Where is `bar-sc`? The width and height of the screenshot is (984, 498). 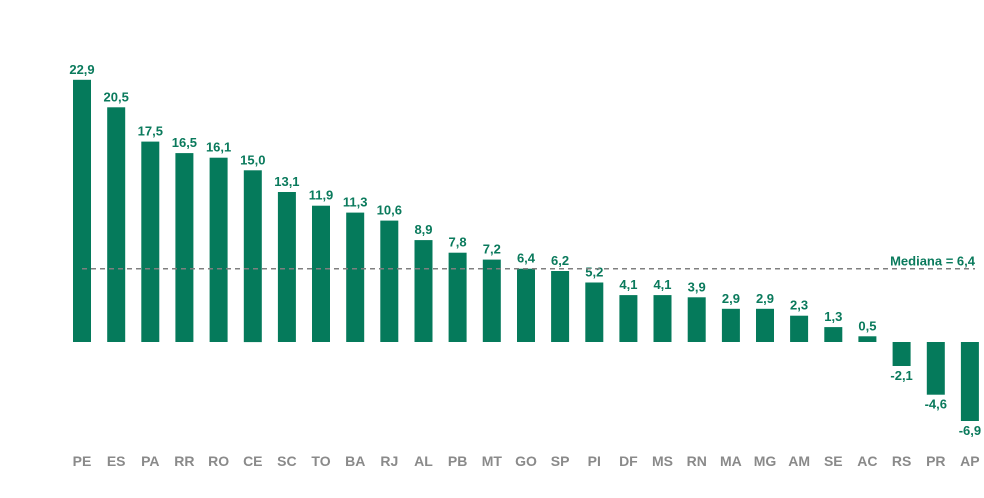 bar-sc is located at coordinates (286, 267).